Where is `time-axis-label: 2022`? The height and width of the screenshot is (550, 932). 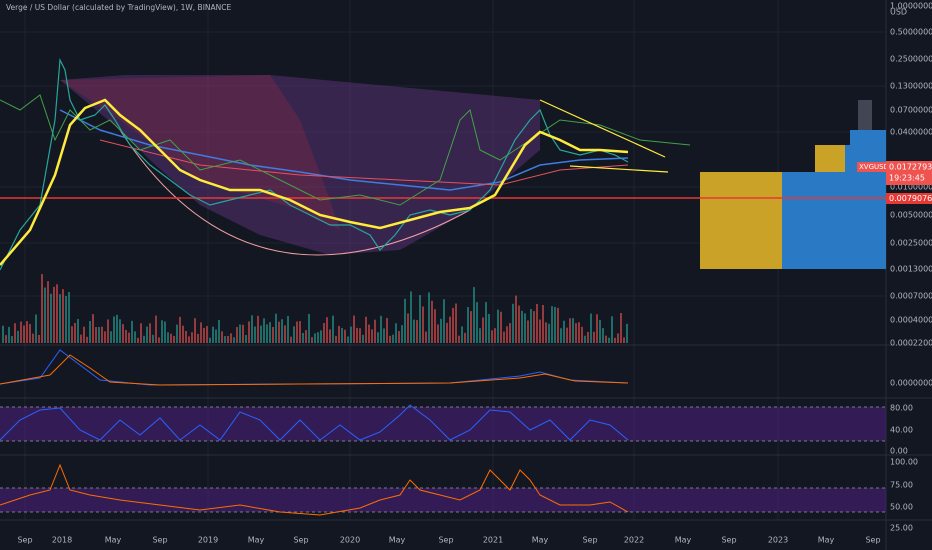 time-axis-label: 2022 is located at coordinates (634, 540).